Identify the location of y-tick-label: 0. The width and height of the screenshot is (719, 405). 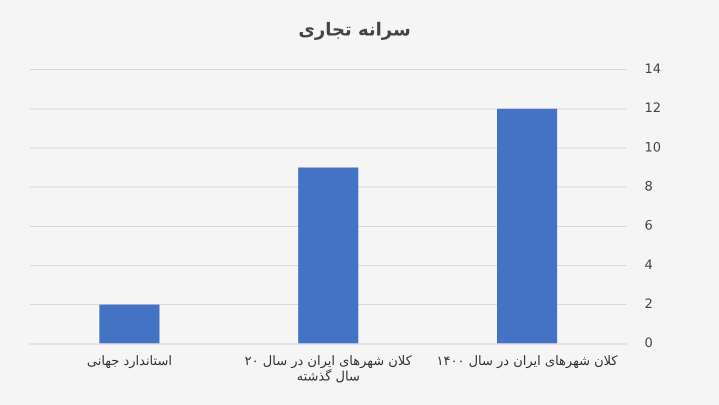
(648, 344).